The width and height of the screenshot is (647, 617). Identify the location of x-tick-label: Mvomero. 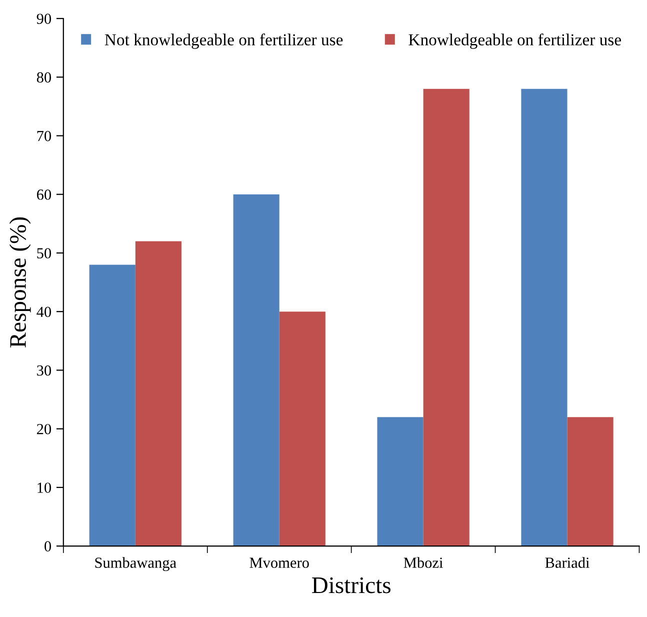
(279, 563).